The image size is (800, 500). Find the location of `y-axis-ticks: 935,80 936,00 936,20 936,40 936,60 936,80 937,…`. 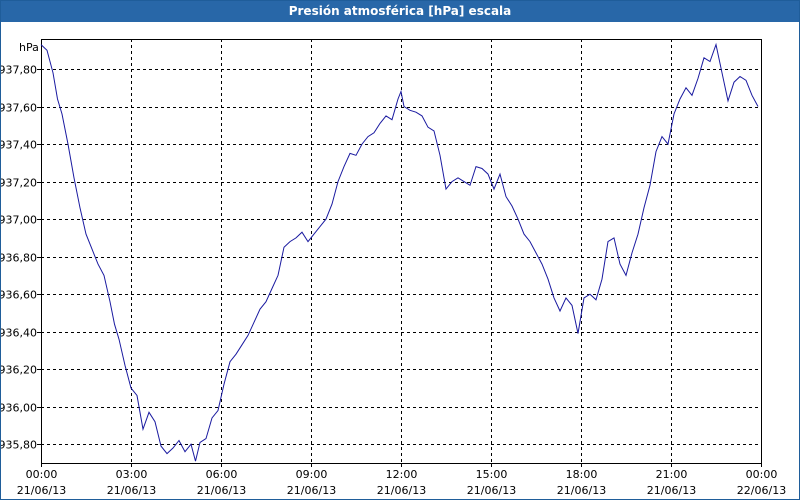

y-axis-ticks: 935,80 936,00 936,20 936,40 936,60 936,80 937,… is located at coordinates (21, 258).